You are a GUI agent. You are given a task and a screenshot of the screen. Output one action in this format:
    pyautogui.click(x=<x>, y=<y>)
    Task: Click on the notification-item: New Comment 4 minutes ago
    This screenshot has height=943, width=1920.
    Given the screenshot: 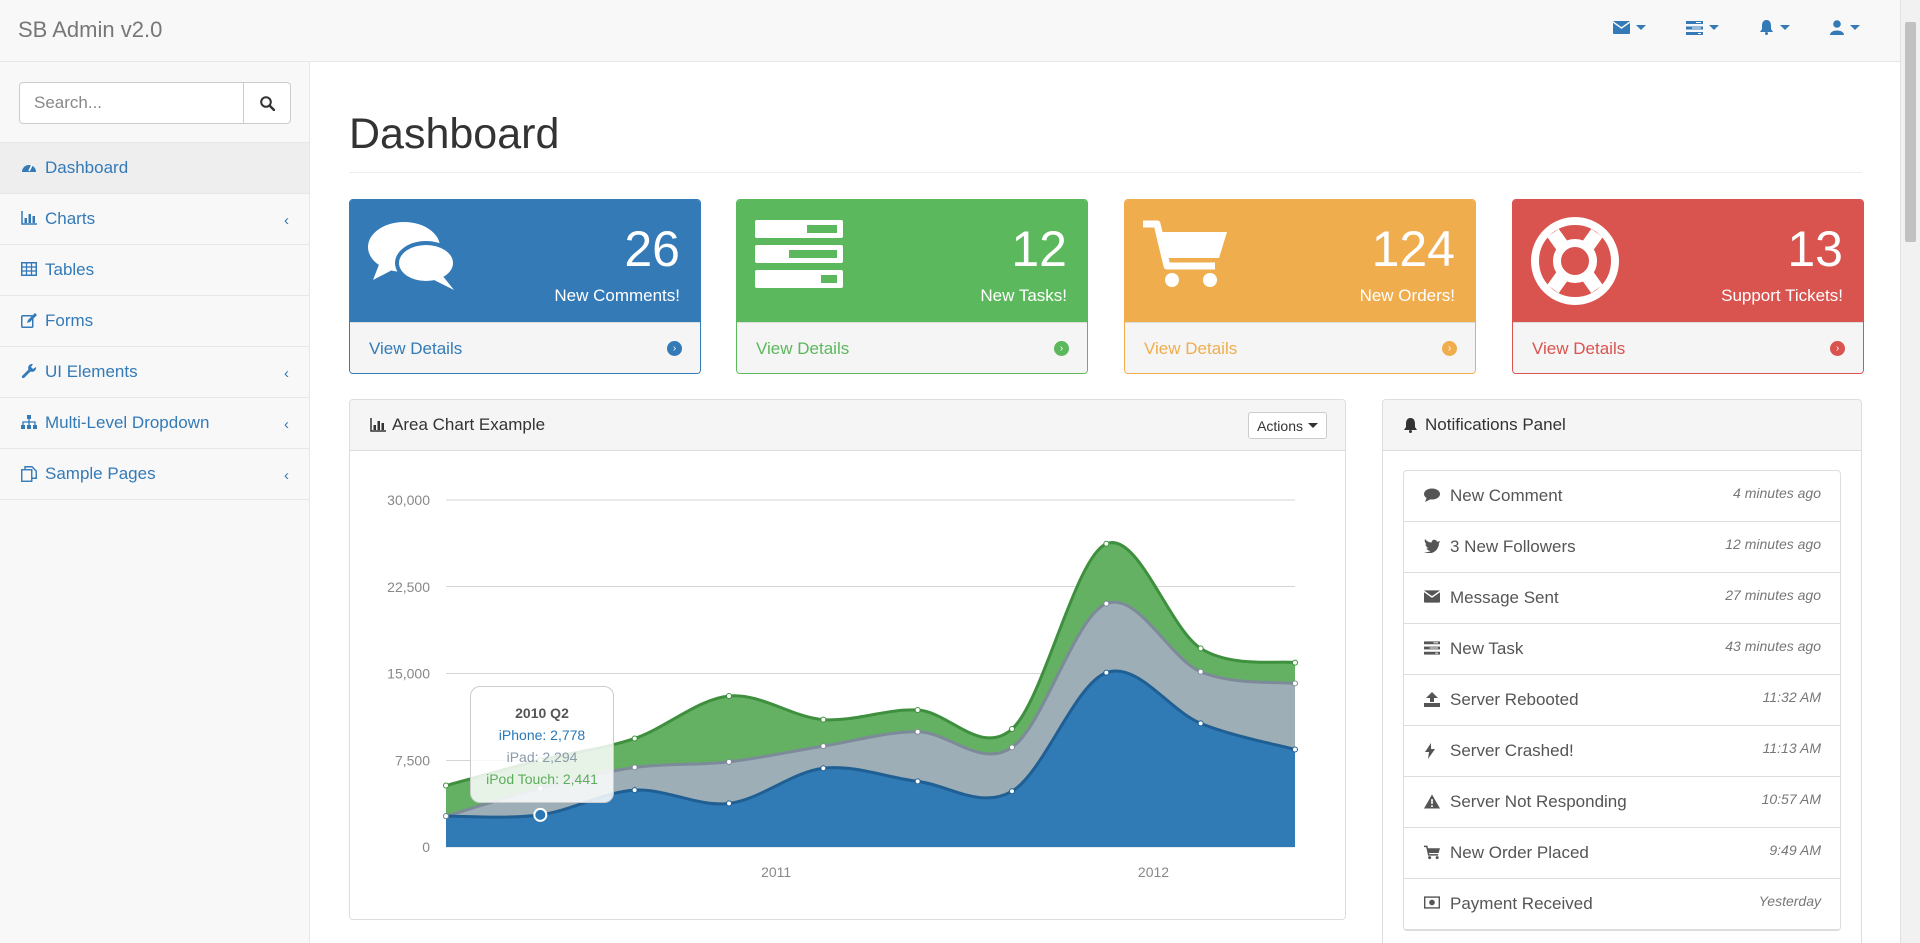 What is the action you would take?
    pyautogui.click(x=1622, y=496)
    